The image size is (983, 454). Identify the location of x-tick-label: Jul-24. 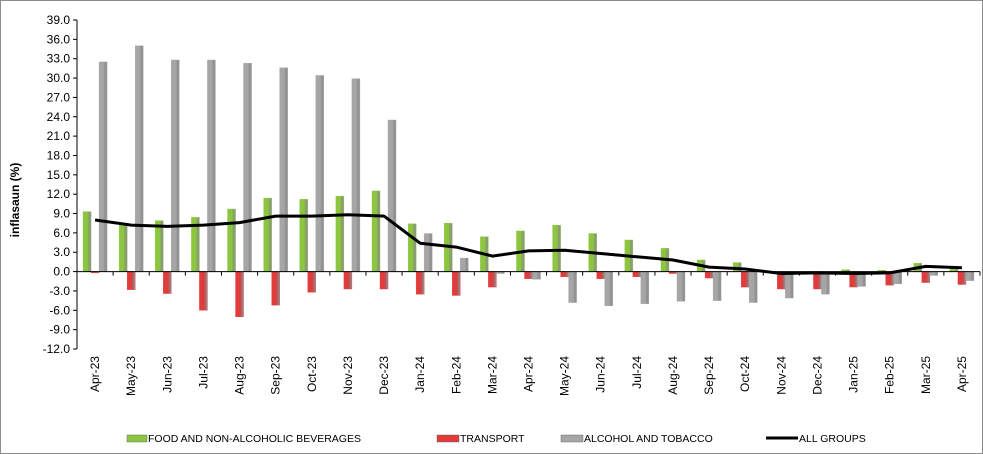
(637, 372).